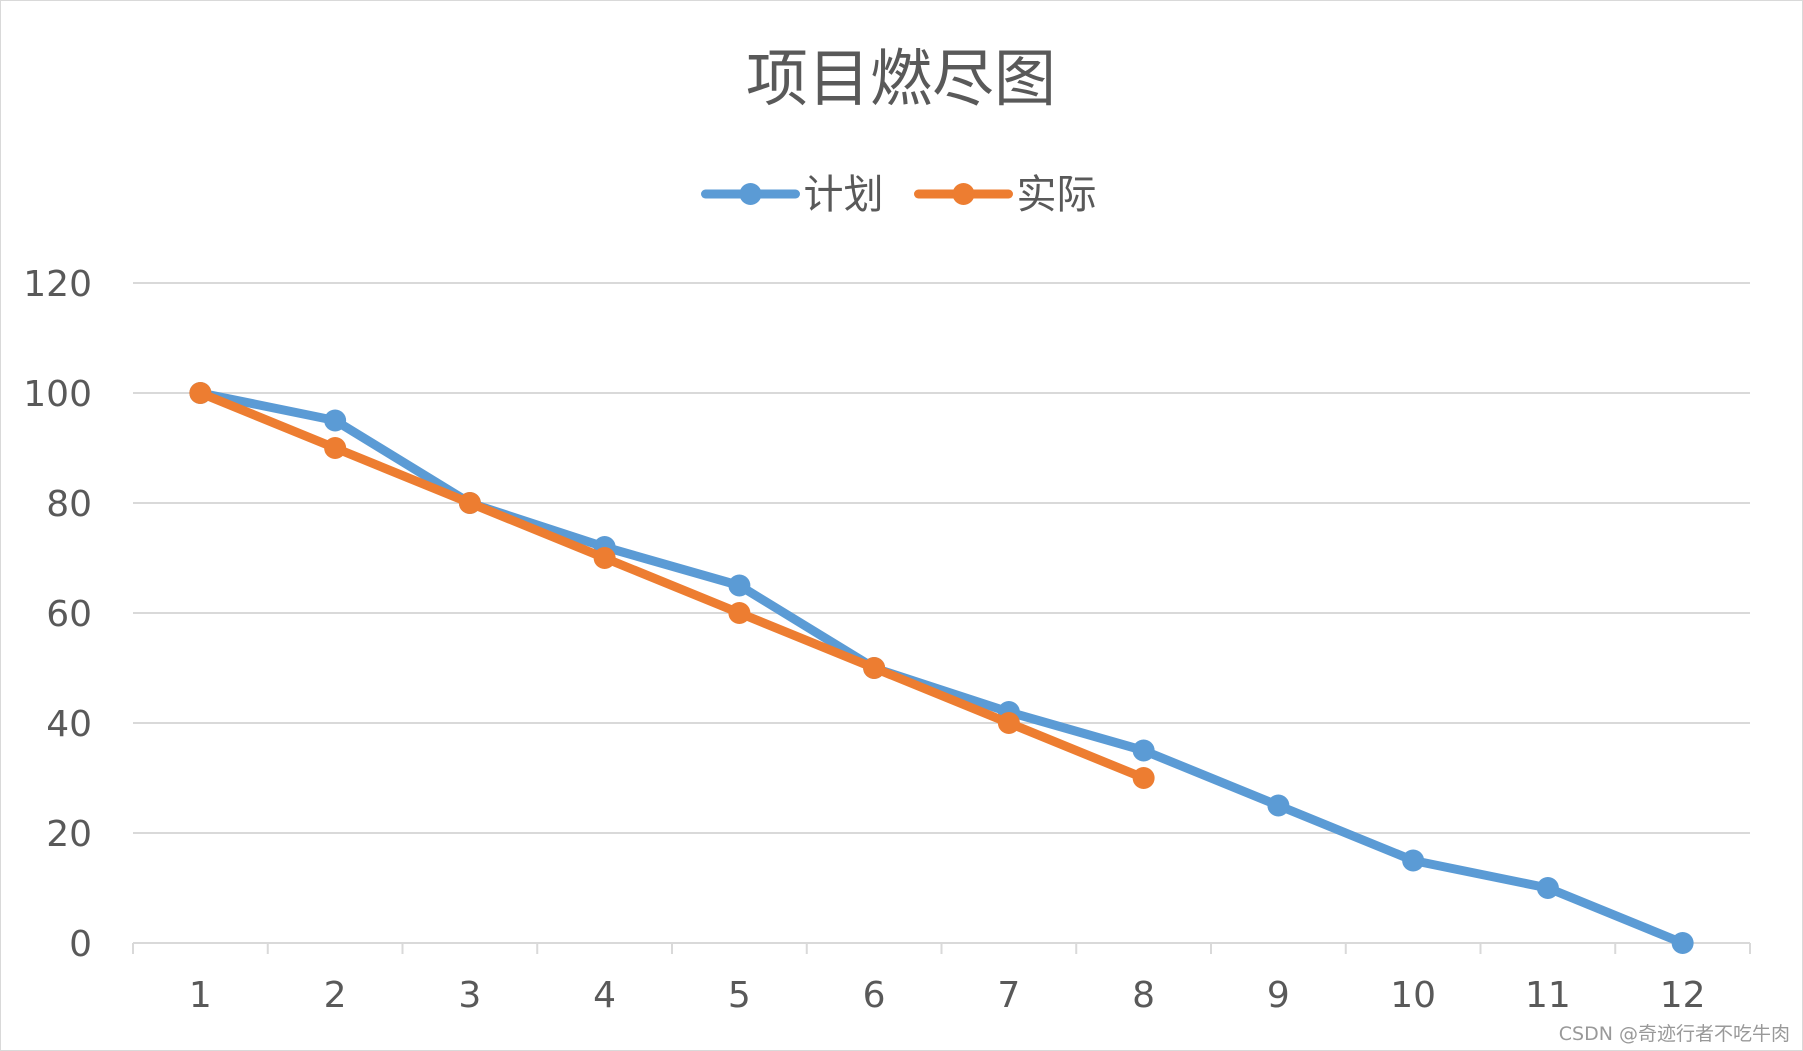 This screenshot has width=1803, height=1051. Describe the element at coordinates (69, 614) in the screenshot. I see `y-tick-label: 60` at that location.